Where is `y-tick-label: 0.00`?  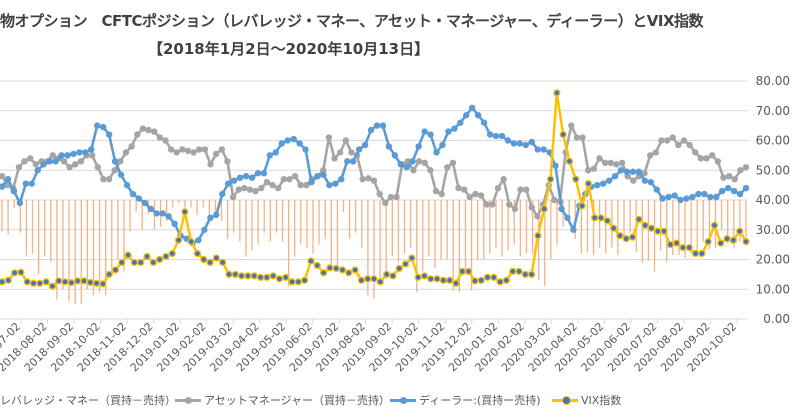 y-tick-label: 0.00 is located at coordinates (776, 319).